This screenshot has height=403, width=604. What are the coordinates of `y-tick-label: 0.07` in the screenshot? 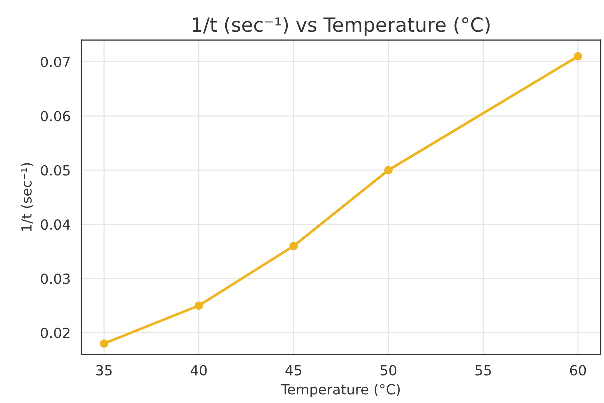 It's located at (55, 62).